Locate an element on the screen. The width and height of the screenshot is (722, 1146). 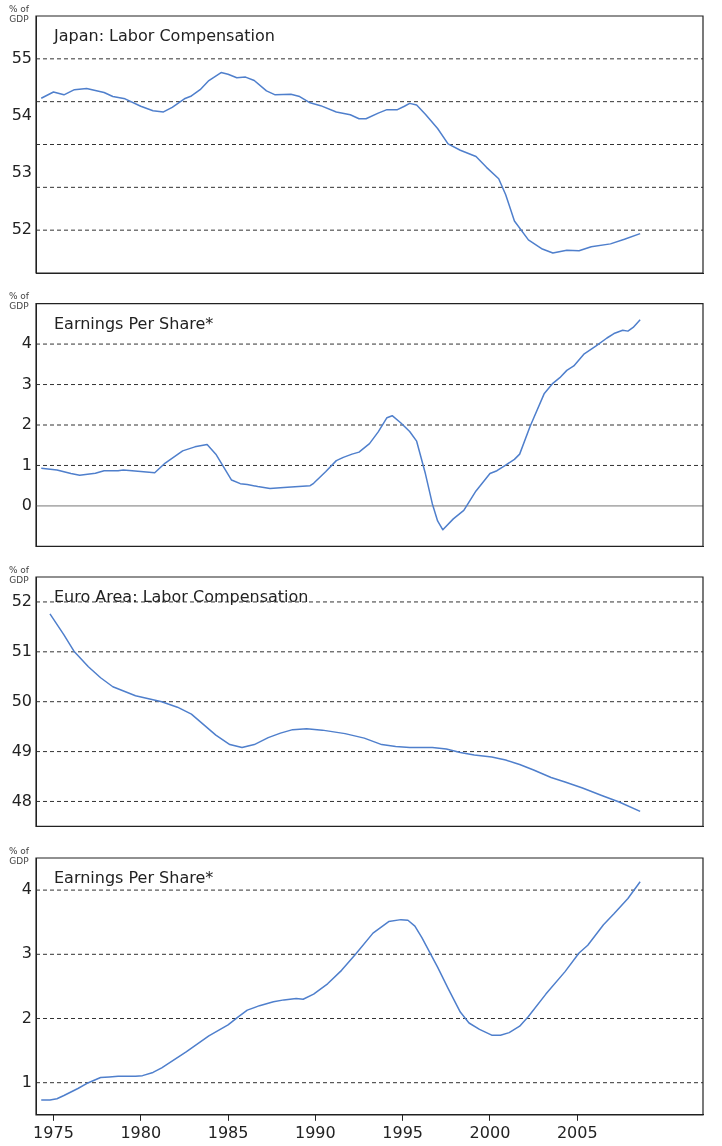
text: Japan: Labor Compensation is located at coordinates (164, 36).